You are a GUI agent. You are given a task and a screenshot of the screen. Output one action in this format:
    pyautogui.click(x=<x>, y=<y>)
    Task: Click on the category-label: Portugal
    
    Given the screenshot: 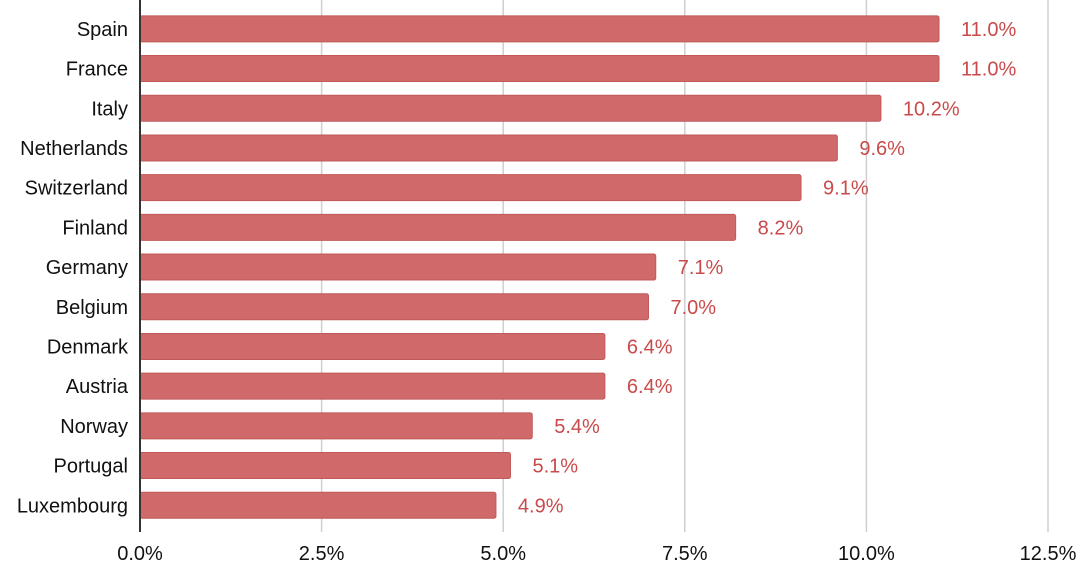 What is the action you would take?
    pyautogui.click(x=91, y=467)
    